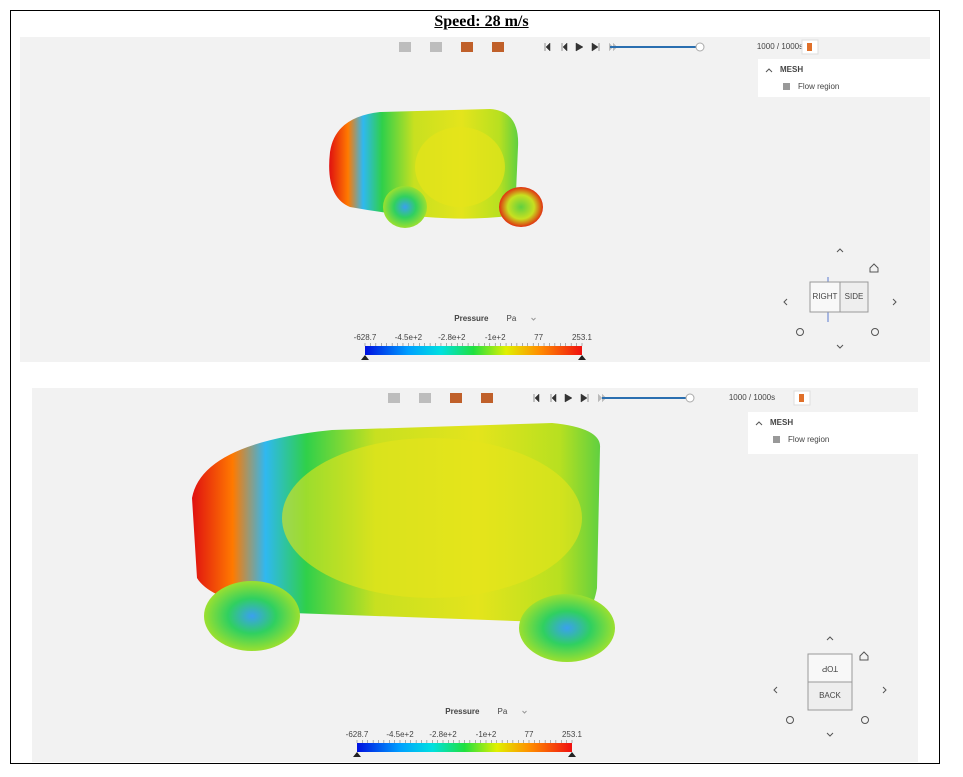  Describe the element at coordinates (481, 21) in the screenshot. I see `title: Speed: 28 m/s` at that location.